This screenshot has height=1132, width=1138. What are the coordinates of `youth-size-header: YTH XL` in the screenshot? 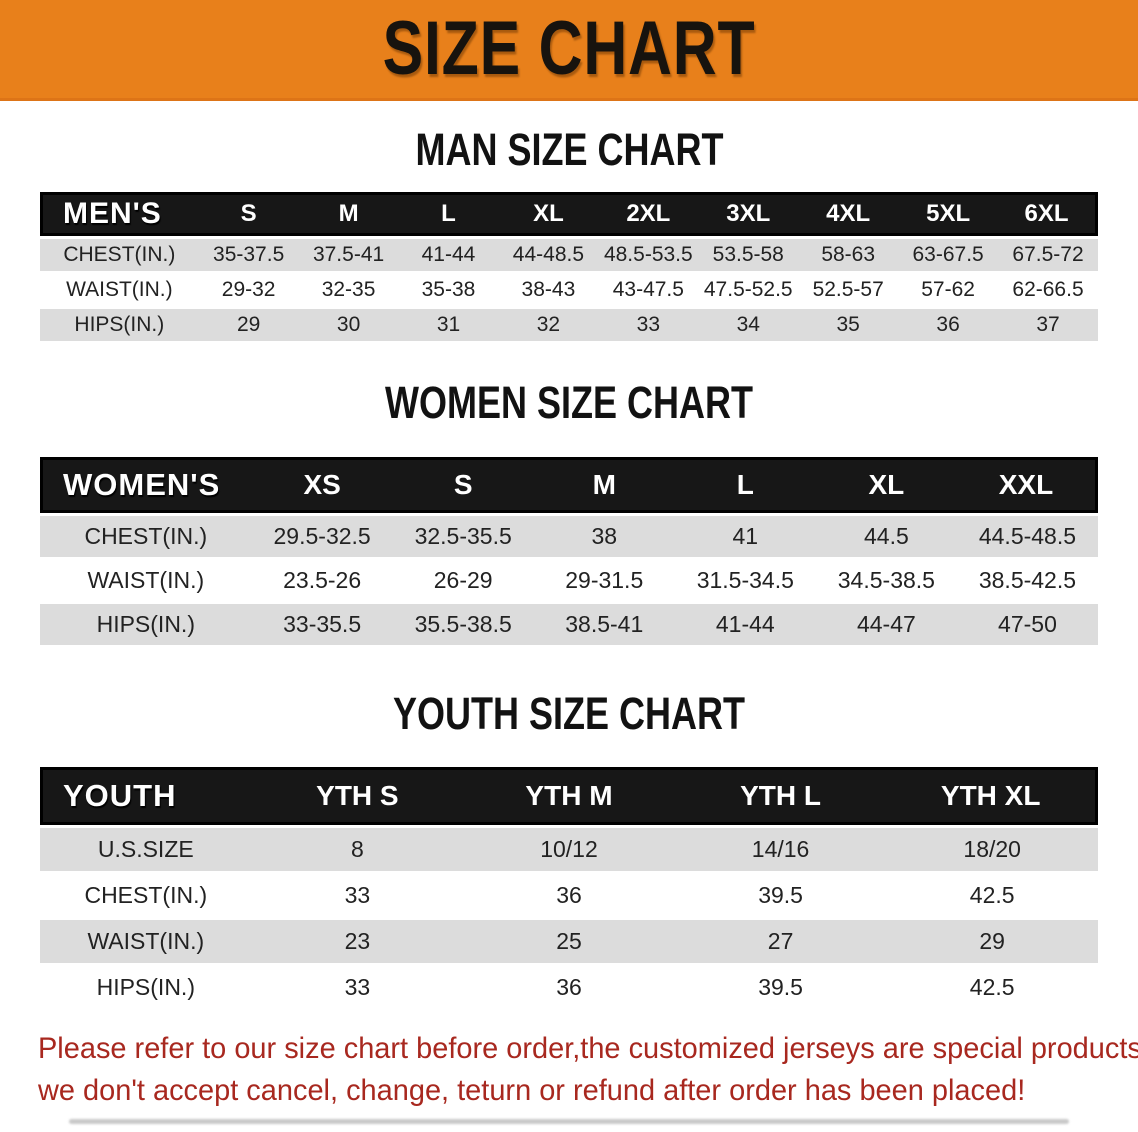 It's located at (992, 796).